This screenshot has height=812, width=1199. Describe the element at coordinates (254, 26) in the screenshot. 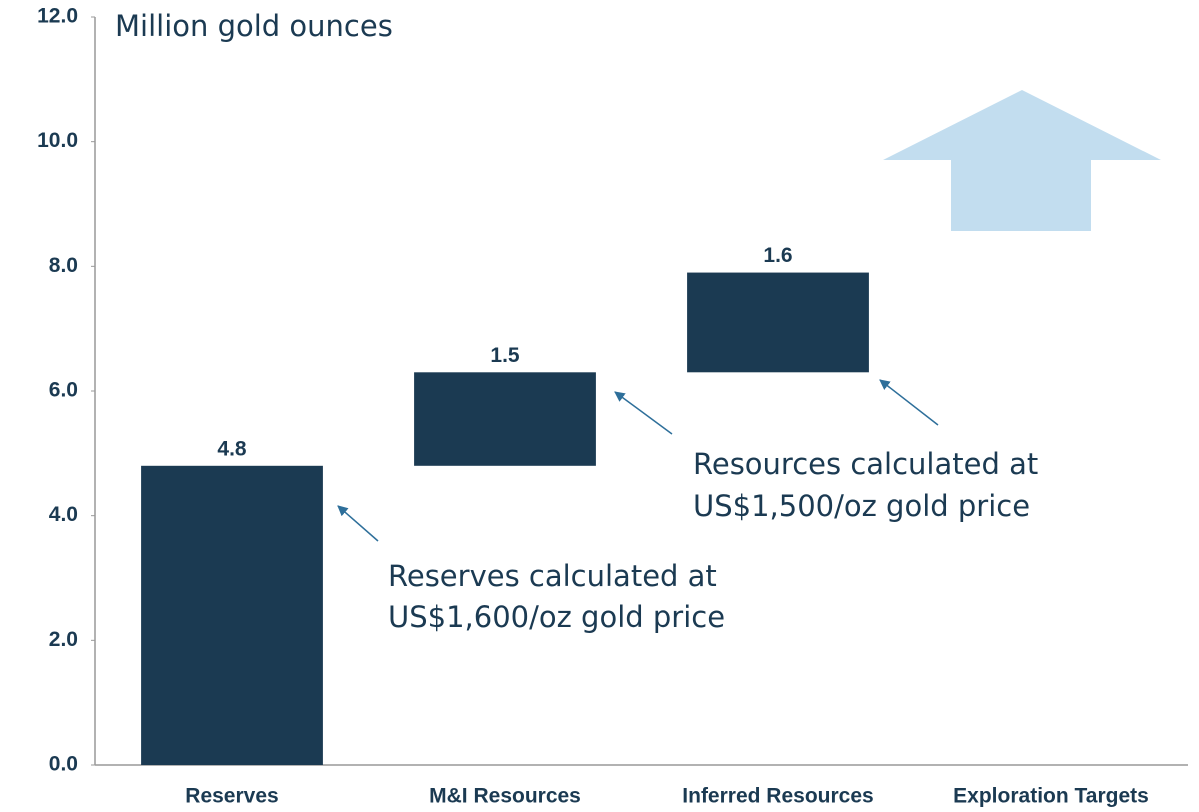

I see `y-axis-label: Million gold ounces` at that location.